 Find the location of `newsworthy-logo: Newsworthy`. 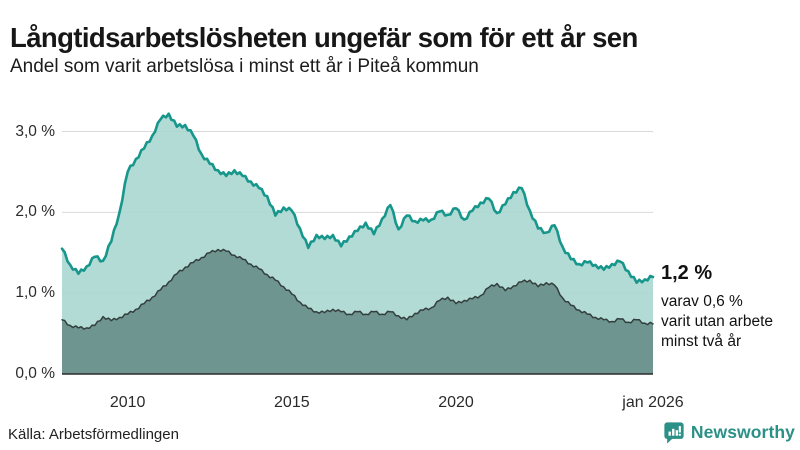

newsworthy-logo: Newsworthy is located at coordinates (729, 432).